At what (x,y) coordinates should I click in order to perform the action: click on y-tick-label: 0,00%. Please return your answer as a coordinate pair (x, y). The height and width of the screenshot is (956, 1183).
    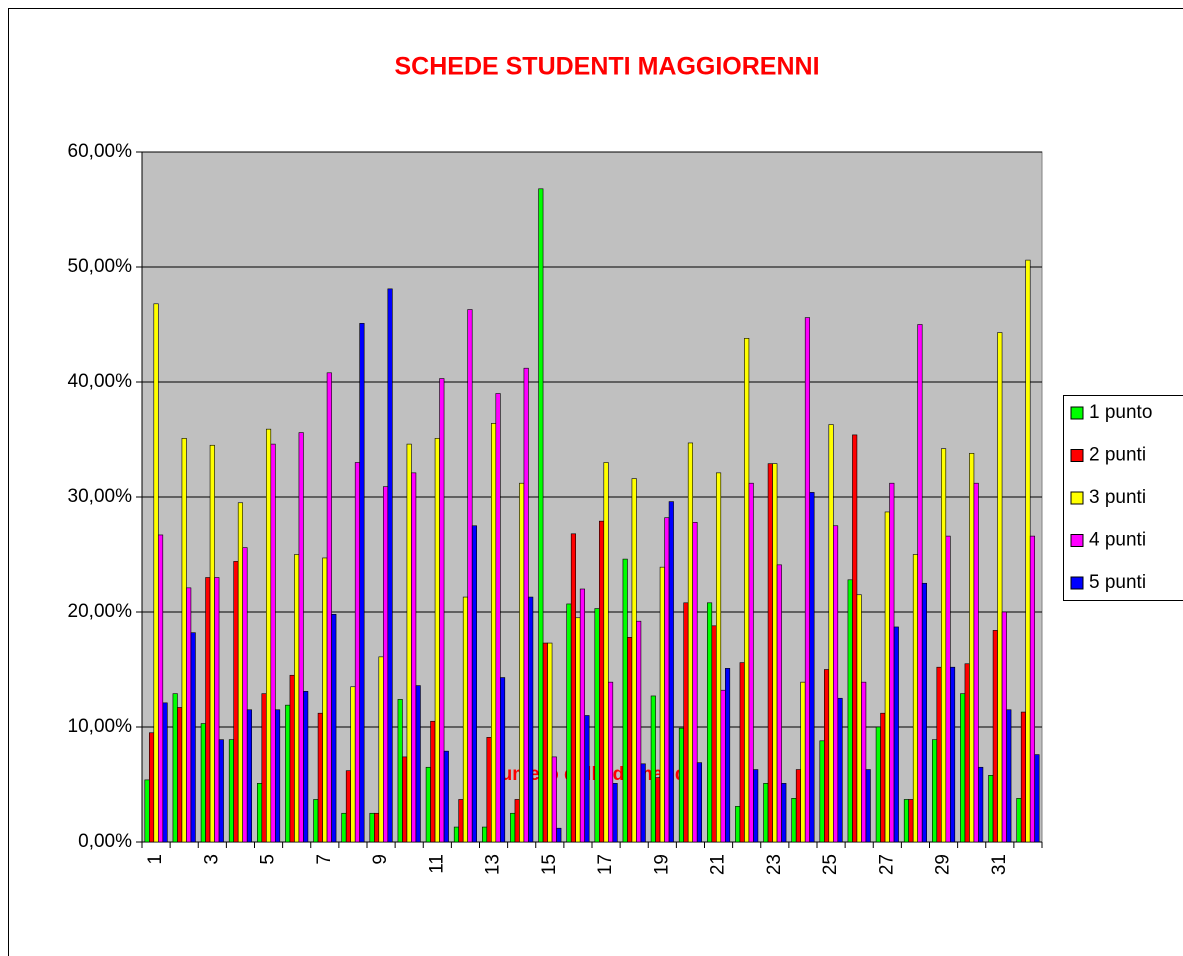
    Looking at the image, I should click on (105, 841).